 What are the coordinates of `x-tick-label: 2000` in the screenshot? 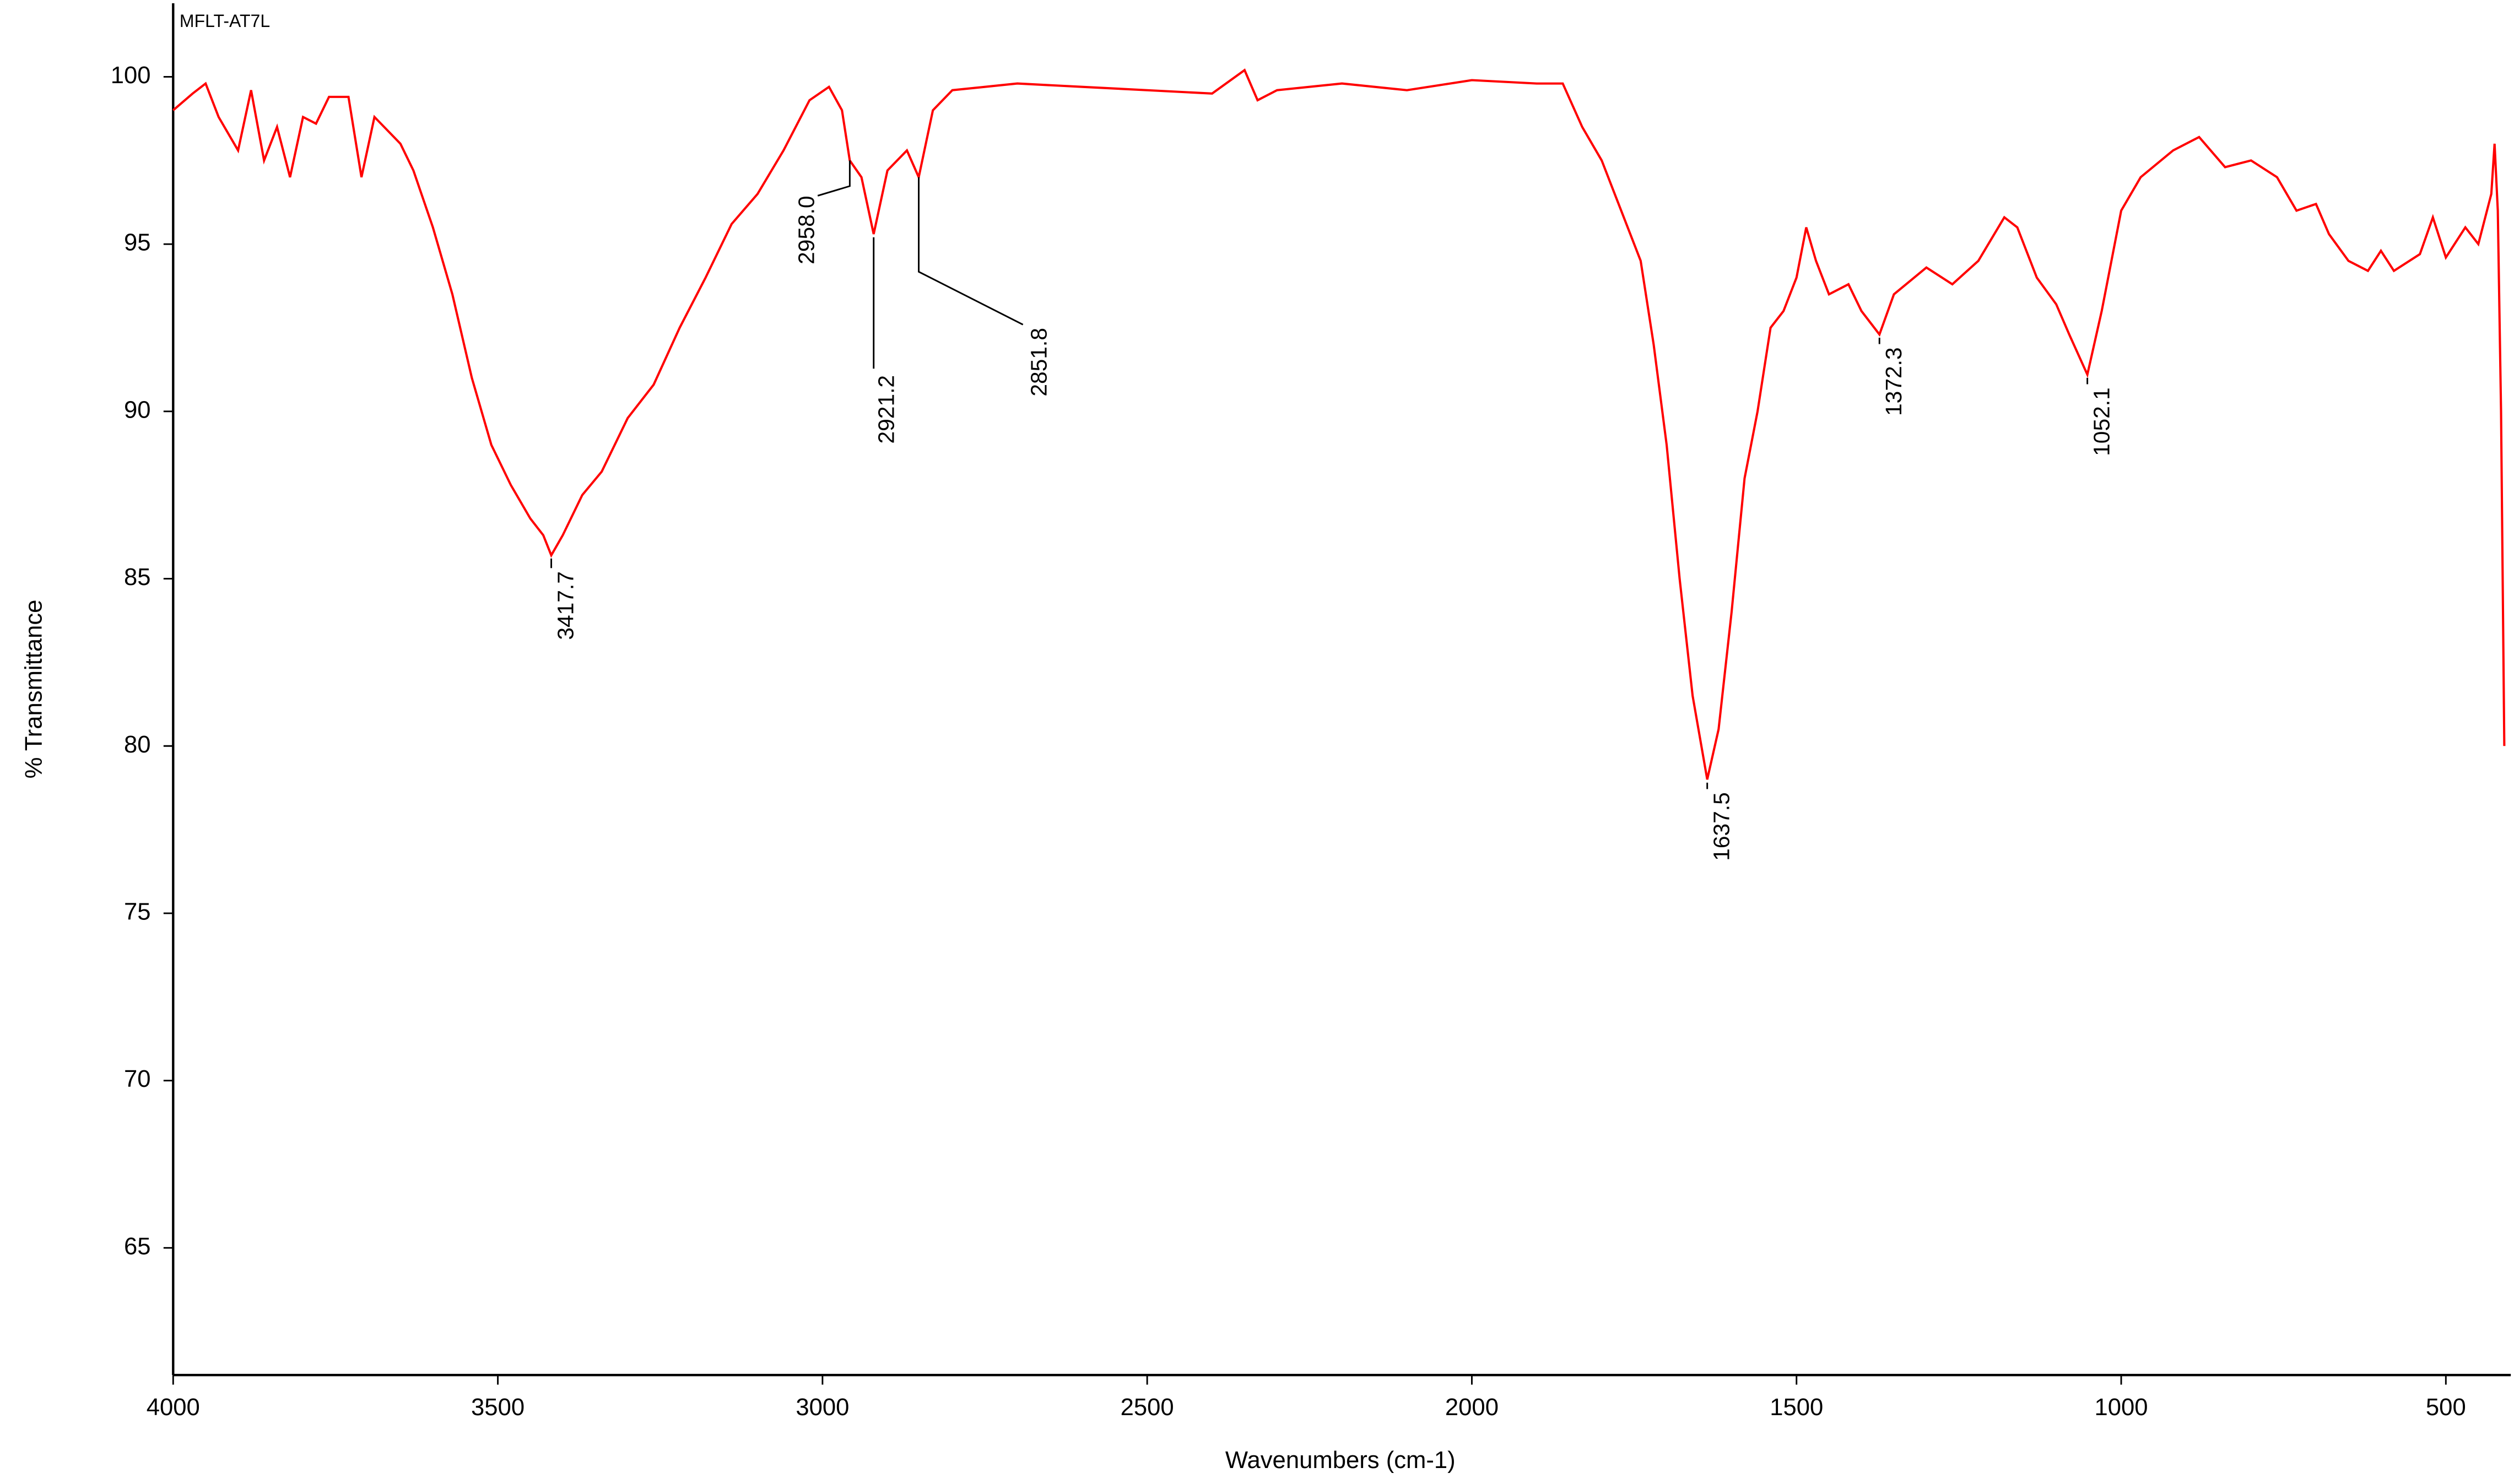 It's located at (1472, 1408).